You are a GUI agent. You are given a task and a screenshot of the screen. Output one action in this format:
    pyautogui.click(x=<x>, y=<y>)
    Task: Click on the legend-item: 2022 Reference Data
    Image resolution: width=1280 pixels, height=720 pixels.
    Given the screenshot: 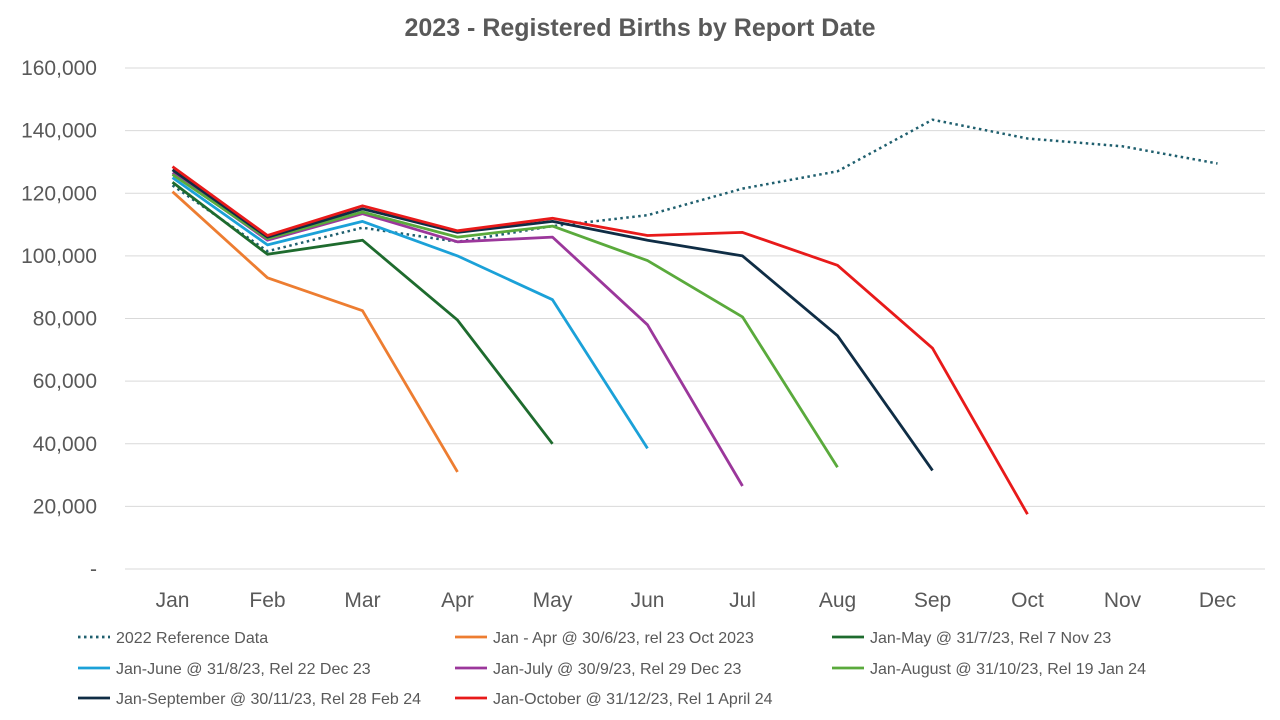 What is the action you would take?
    pyautogui.click(x=173, y=638)
    